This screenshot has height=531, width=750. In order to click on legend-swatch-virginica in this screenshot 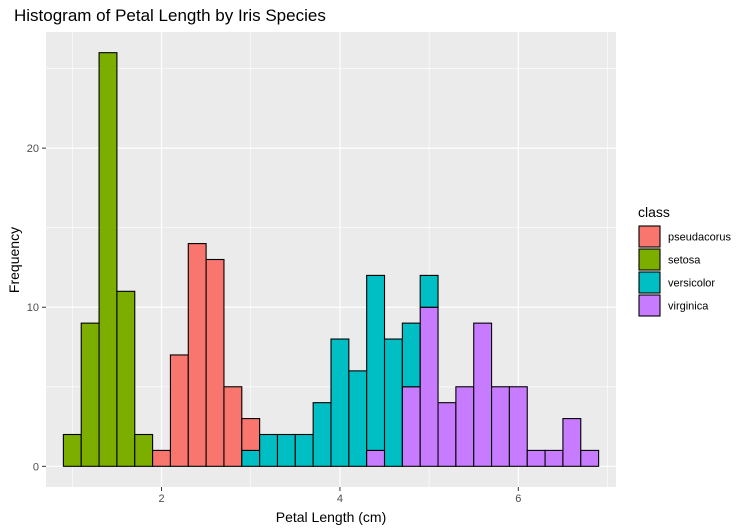, I will do `click(649, 305)`.